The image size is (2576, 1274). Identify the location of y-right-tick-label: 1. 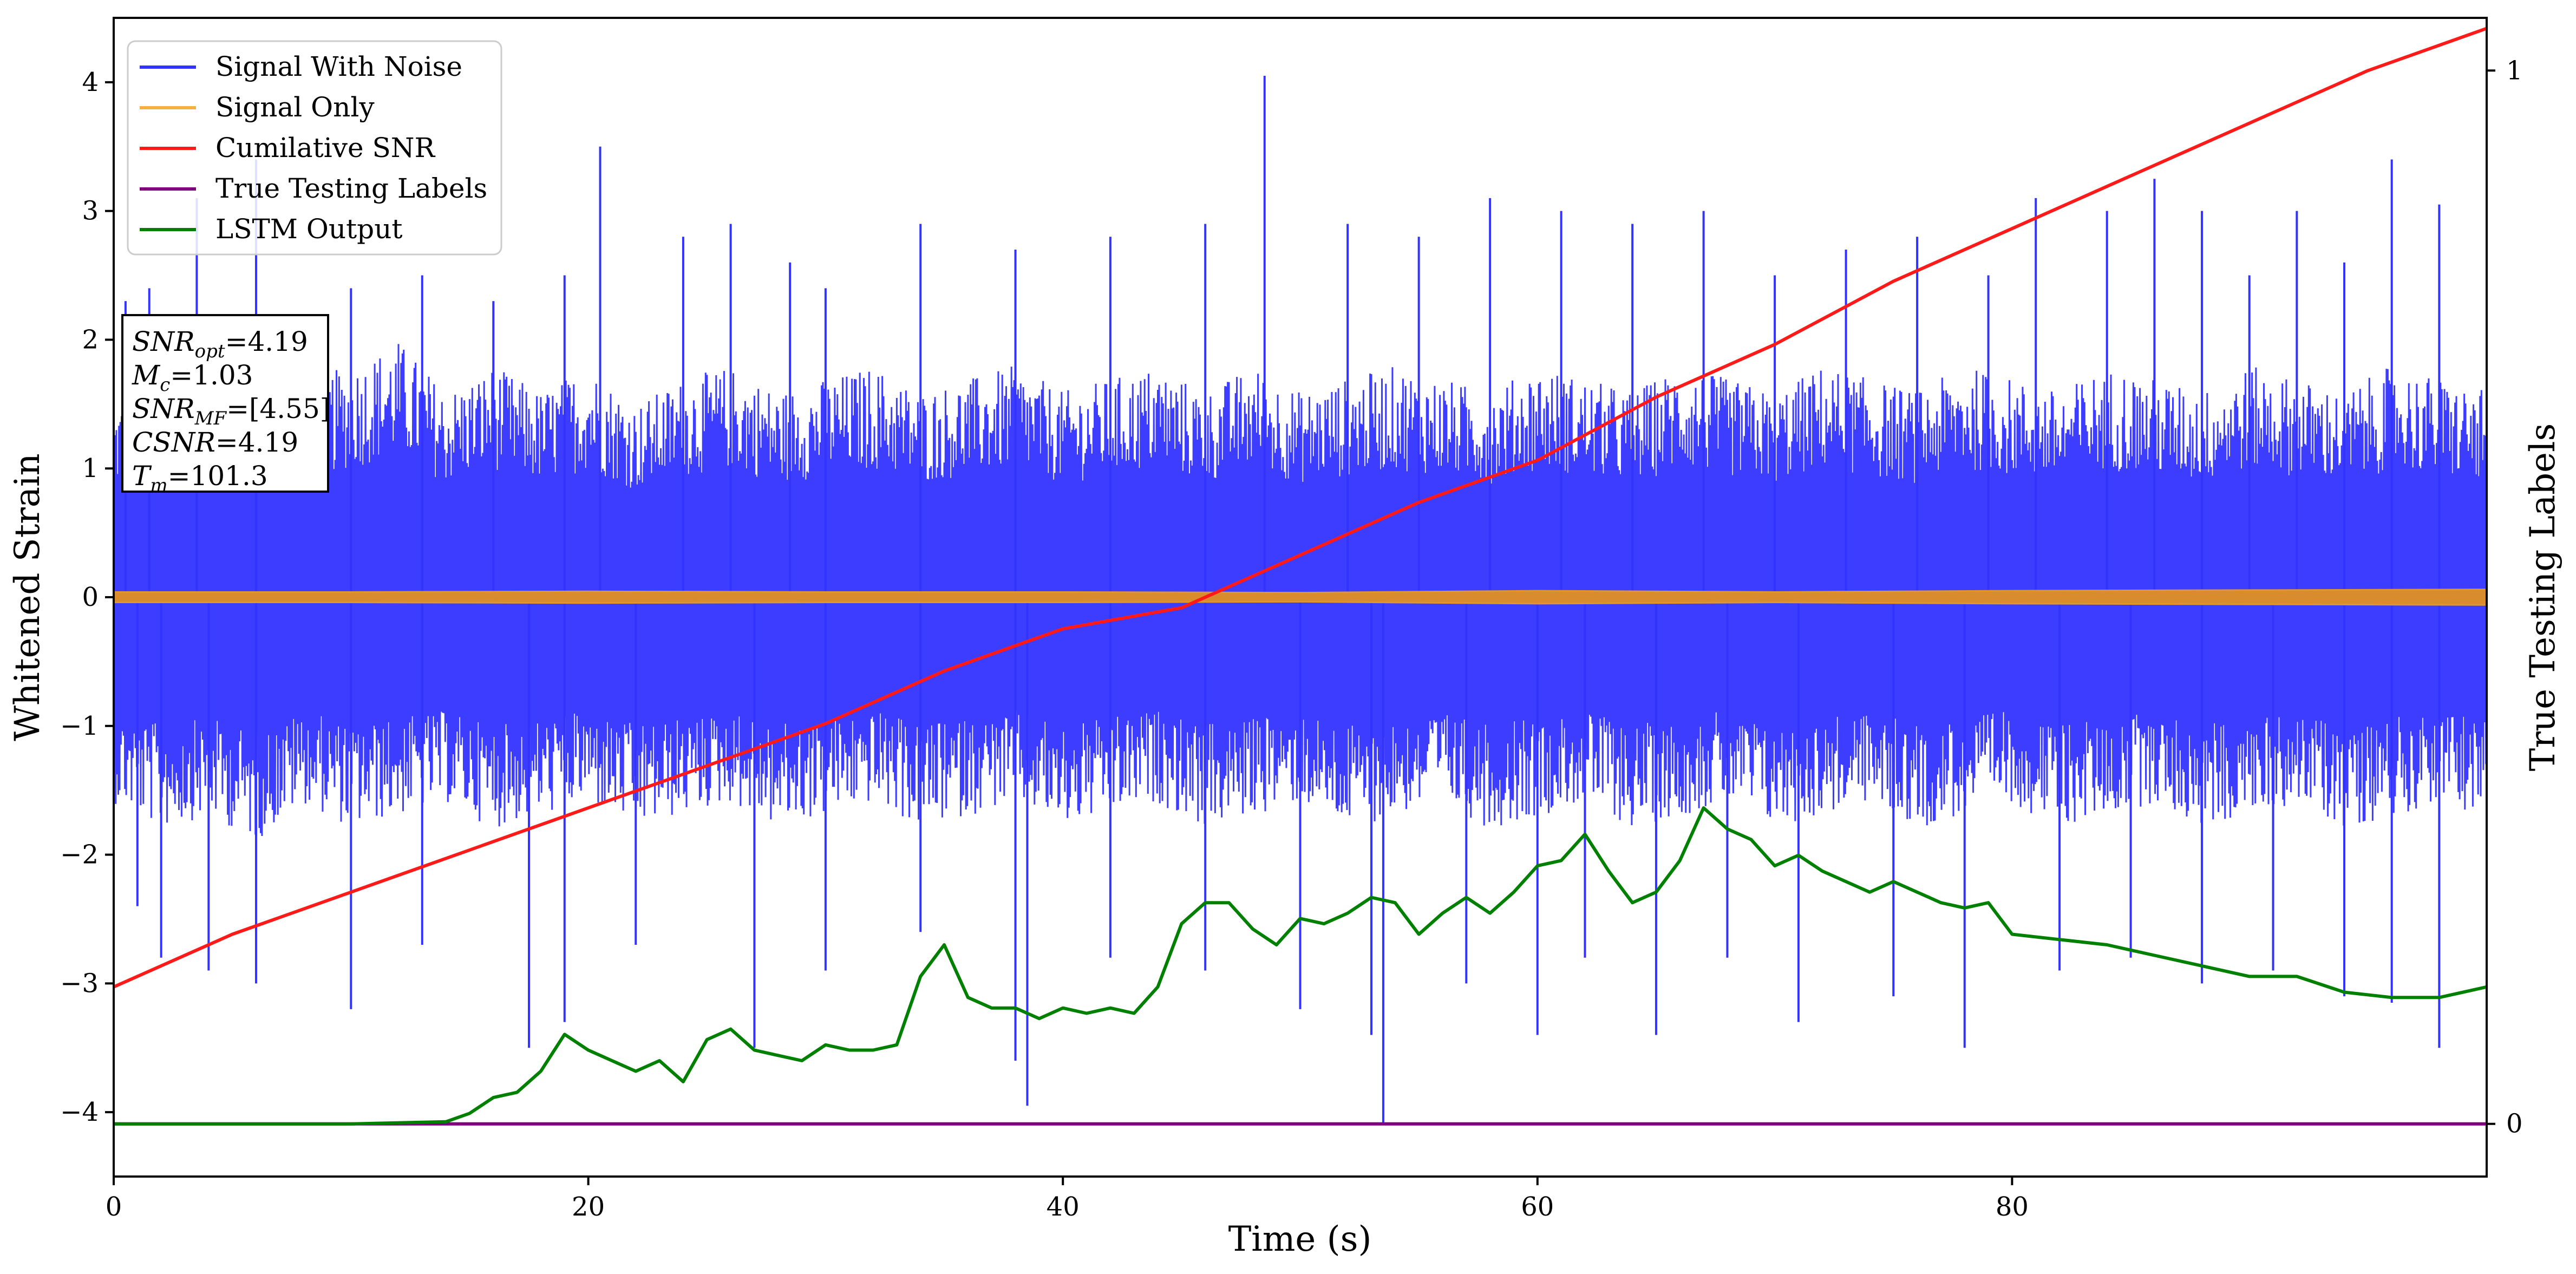
(2514, 70).